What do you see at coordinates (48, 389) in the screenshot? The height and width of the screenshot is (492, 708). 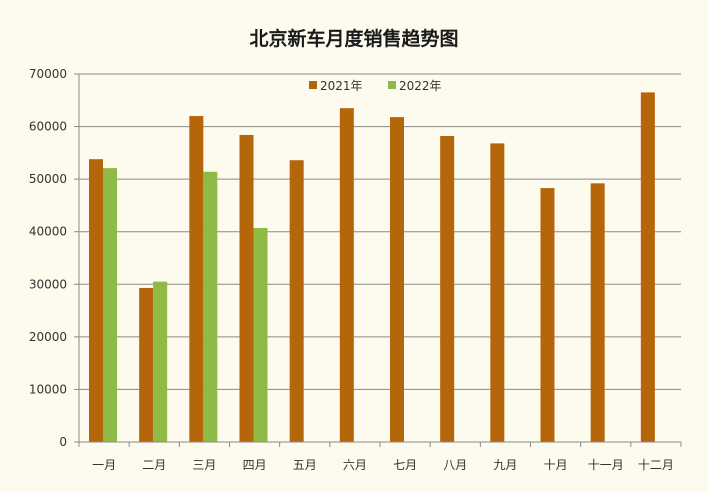 I see `y-tick-label: 10000` at bounding box center [48, 389].